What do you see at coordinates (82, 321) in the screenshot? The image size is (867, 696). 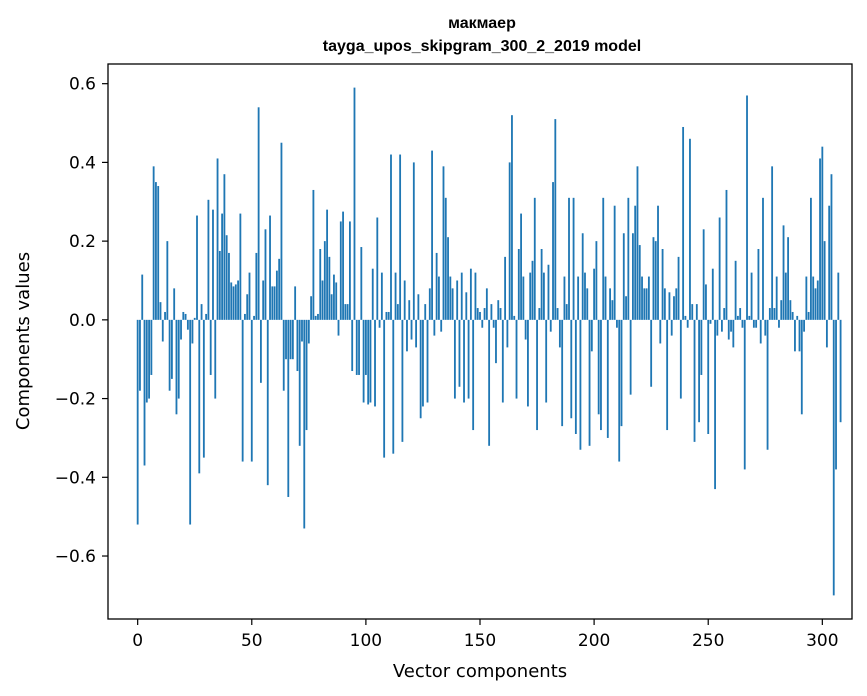 I see `y-tick-label: 0.0` at bounding box center [82, 321].